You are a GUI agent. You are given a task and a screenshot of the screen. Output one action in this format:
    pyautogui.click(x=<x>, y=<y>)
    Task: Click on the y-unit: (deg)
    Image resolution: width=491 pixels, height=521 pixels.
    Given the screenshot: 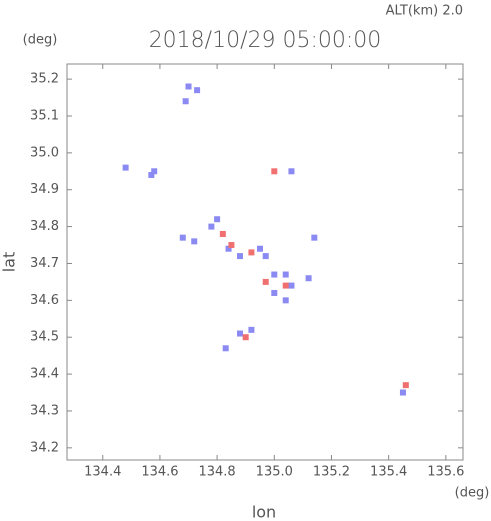 What is the action you would take?
    pyautogui.click(x=40, y=40)
    